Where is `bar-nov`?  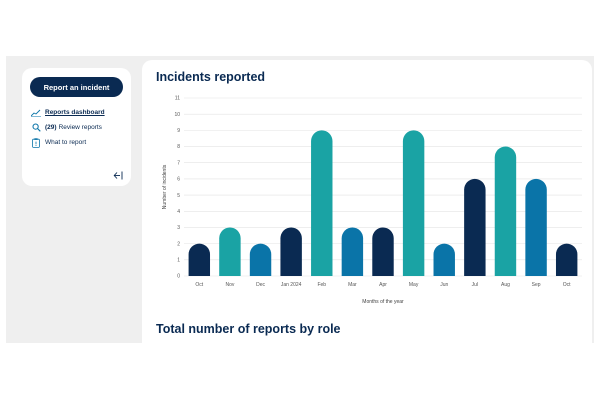 bar-nov is located at coordinates (230, 251).